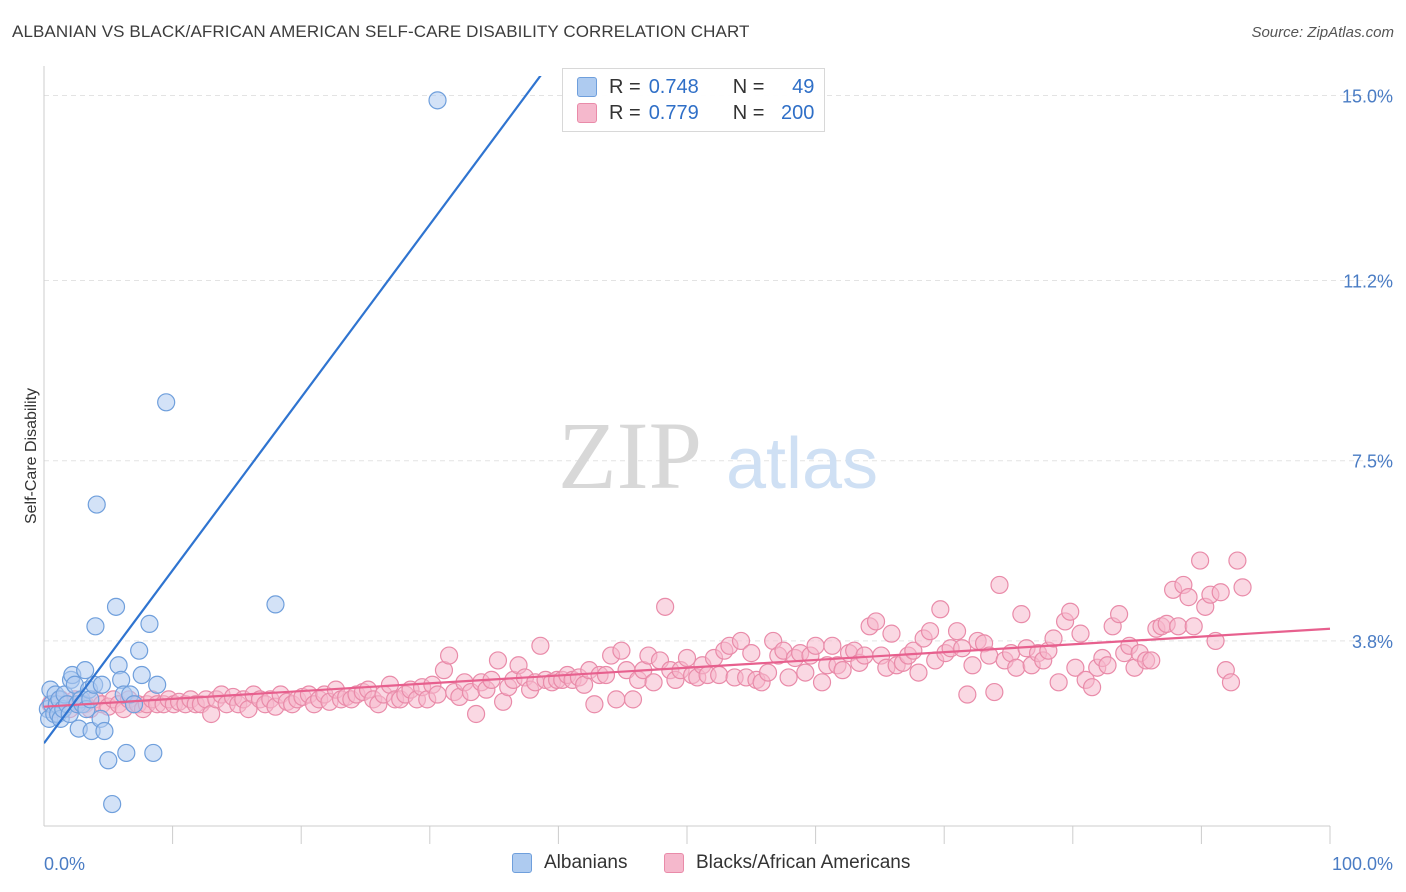 The width and height of the screenshot is (1406, 892). Describe the element at coordinates (64, 864) in the screenshot. I see `x-tick-label-min: 0.0%` at that location.